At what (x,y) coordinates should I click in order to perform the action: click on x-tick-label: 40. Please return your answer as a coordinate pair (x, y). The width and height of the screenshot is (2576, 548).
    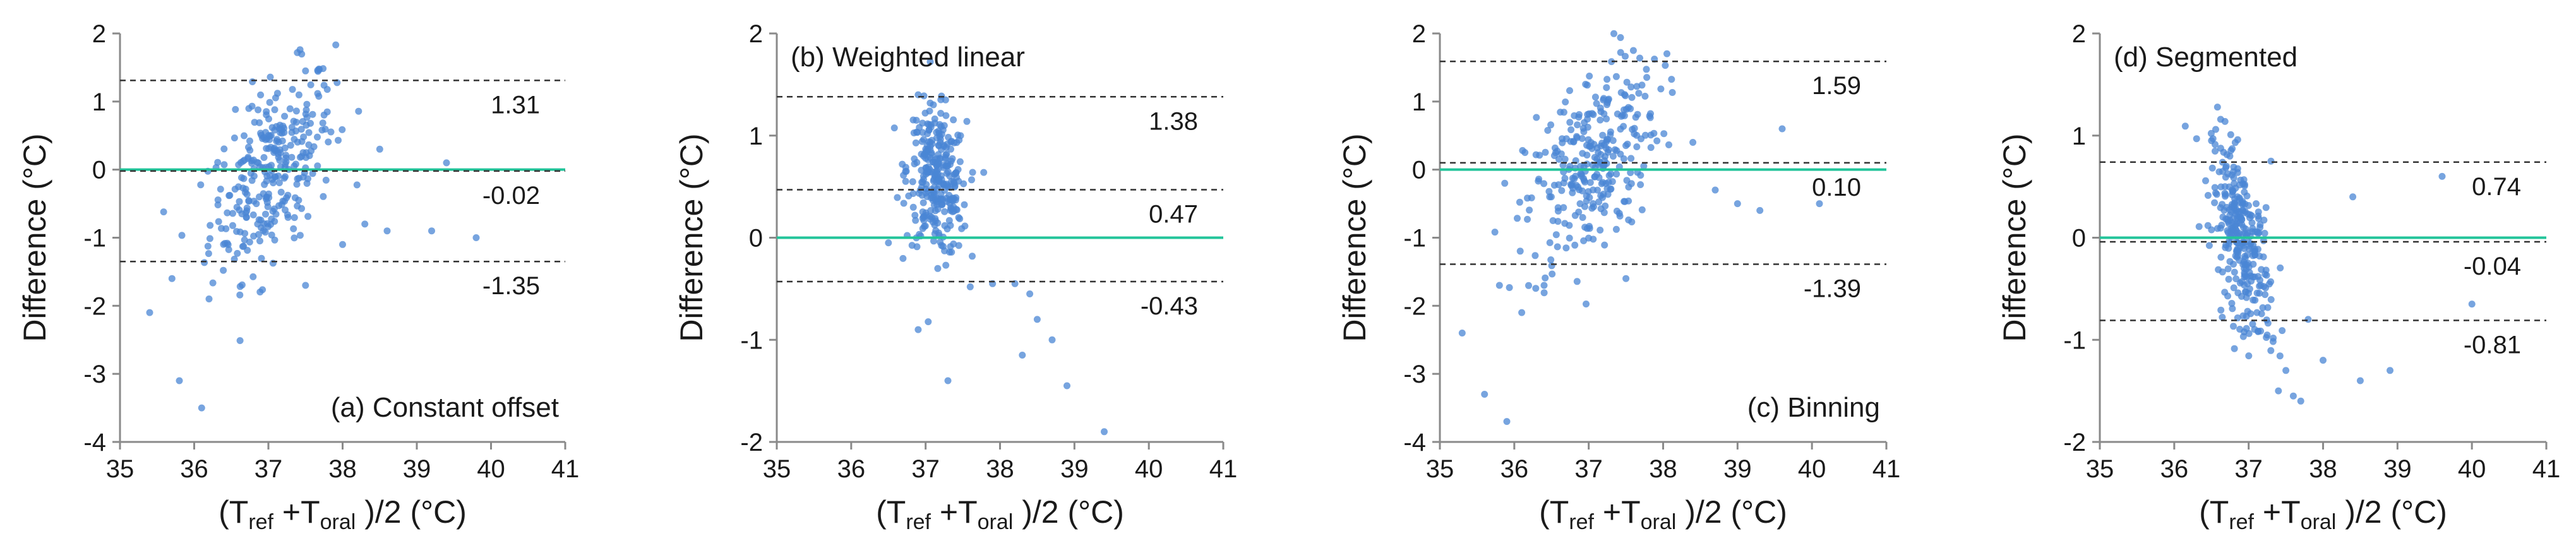
    Looking at the image, I should click on (1812, 469).